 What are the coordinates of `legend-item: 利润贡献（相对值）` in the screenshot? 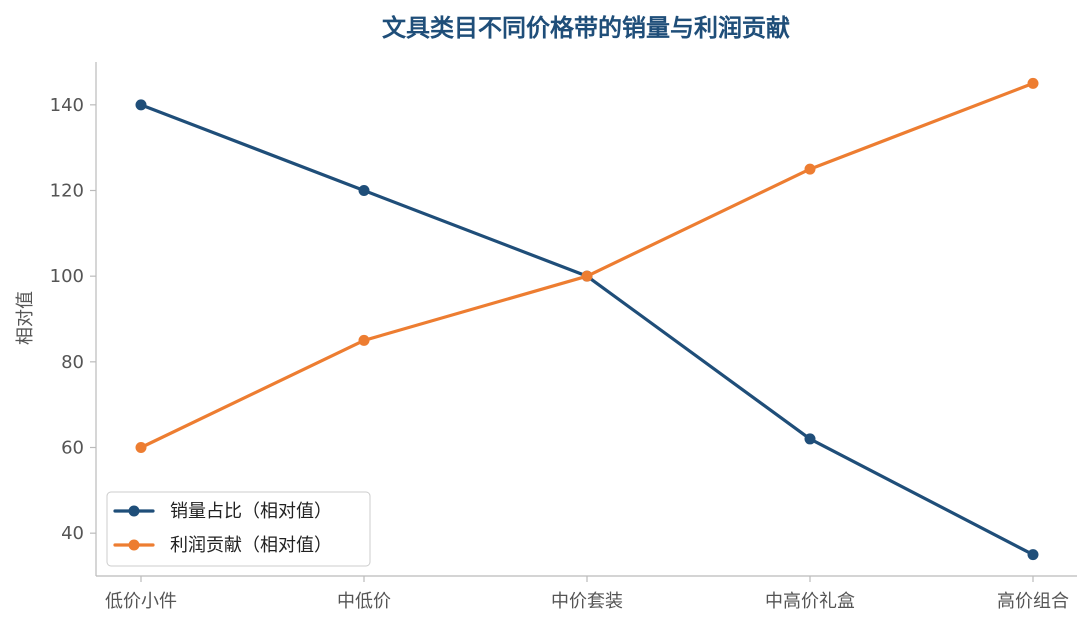 It's located at (222, 545).